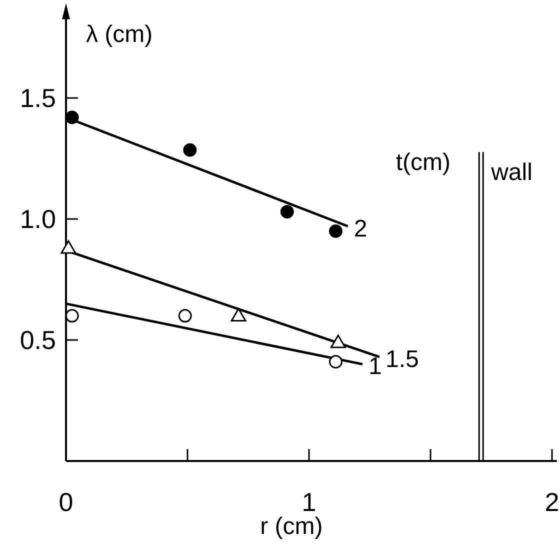 This screenshot has height=546, width=559. What do you see at coordinates (38, 98) in the screenshot?
I see `y-tick-label: 1.5` at bounding box center [38, 98].